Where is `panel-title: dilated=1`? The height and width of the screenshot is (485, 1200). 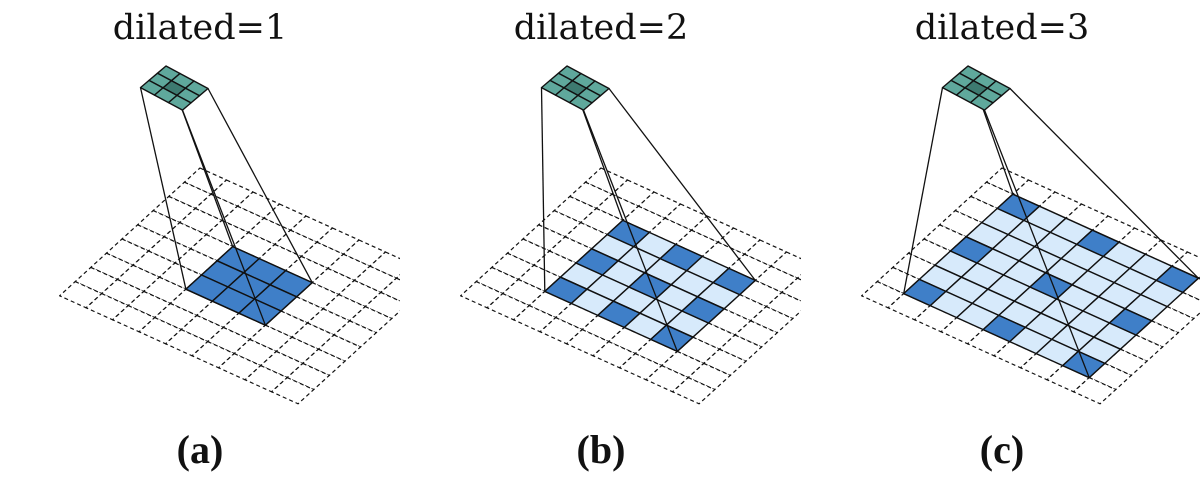 panel-title: dilated=1 is located at coordinates (200, 28).